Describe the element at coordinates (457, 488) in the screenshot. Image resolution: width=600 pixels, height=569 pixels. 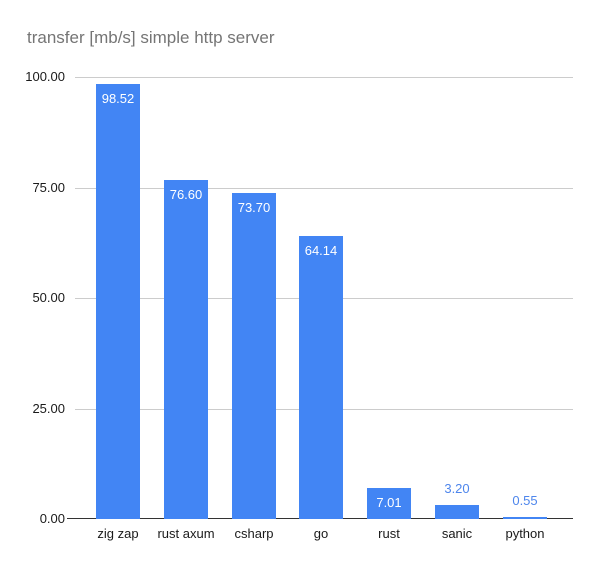
I see `bar-value-label: 3.20` at that location.